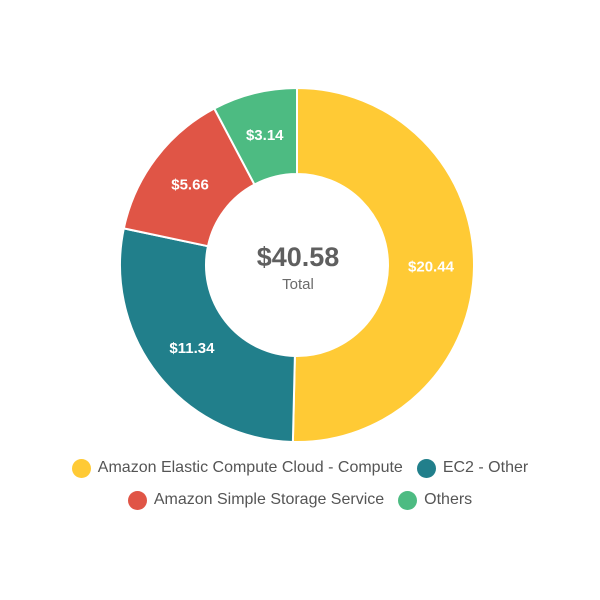 The image size is (600, 600). I want to click on legend-item-s3: Amazon Simple Storage Service, so click(256, 500).